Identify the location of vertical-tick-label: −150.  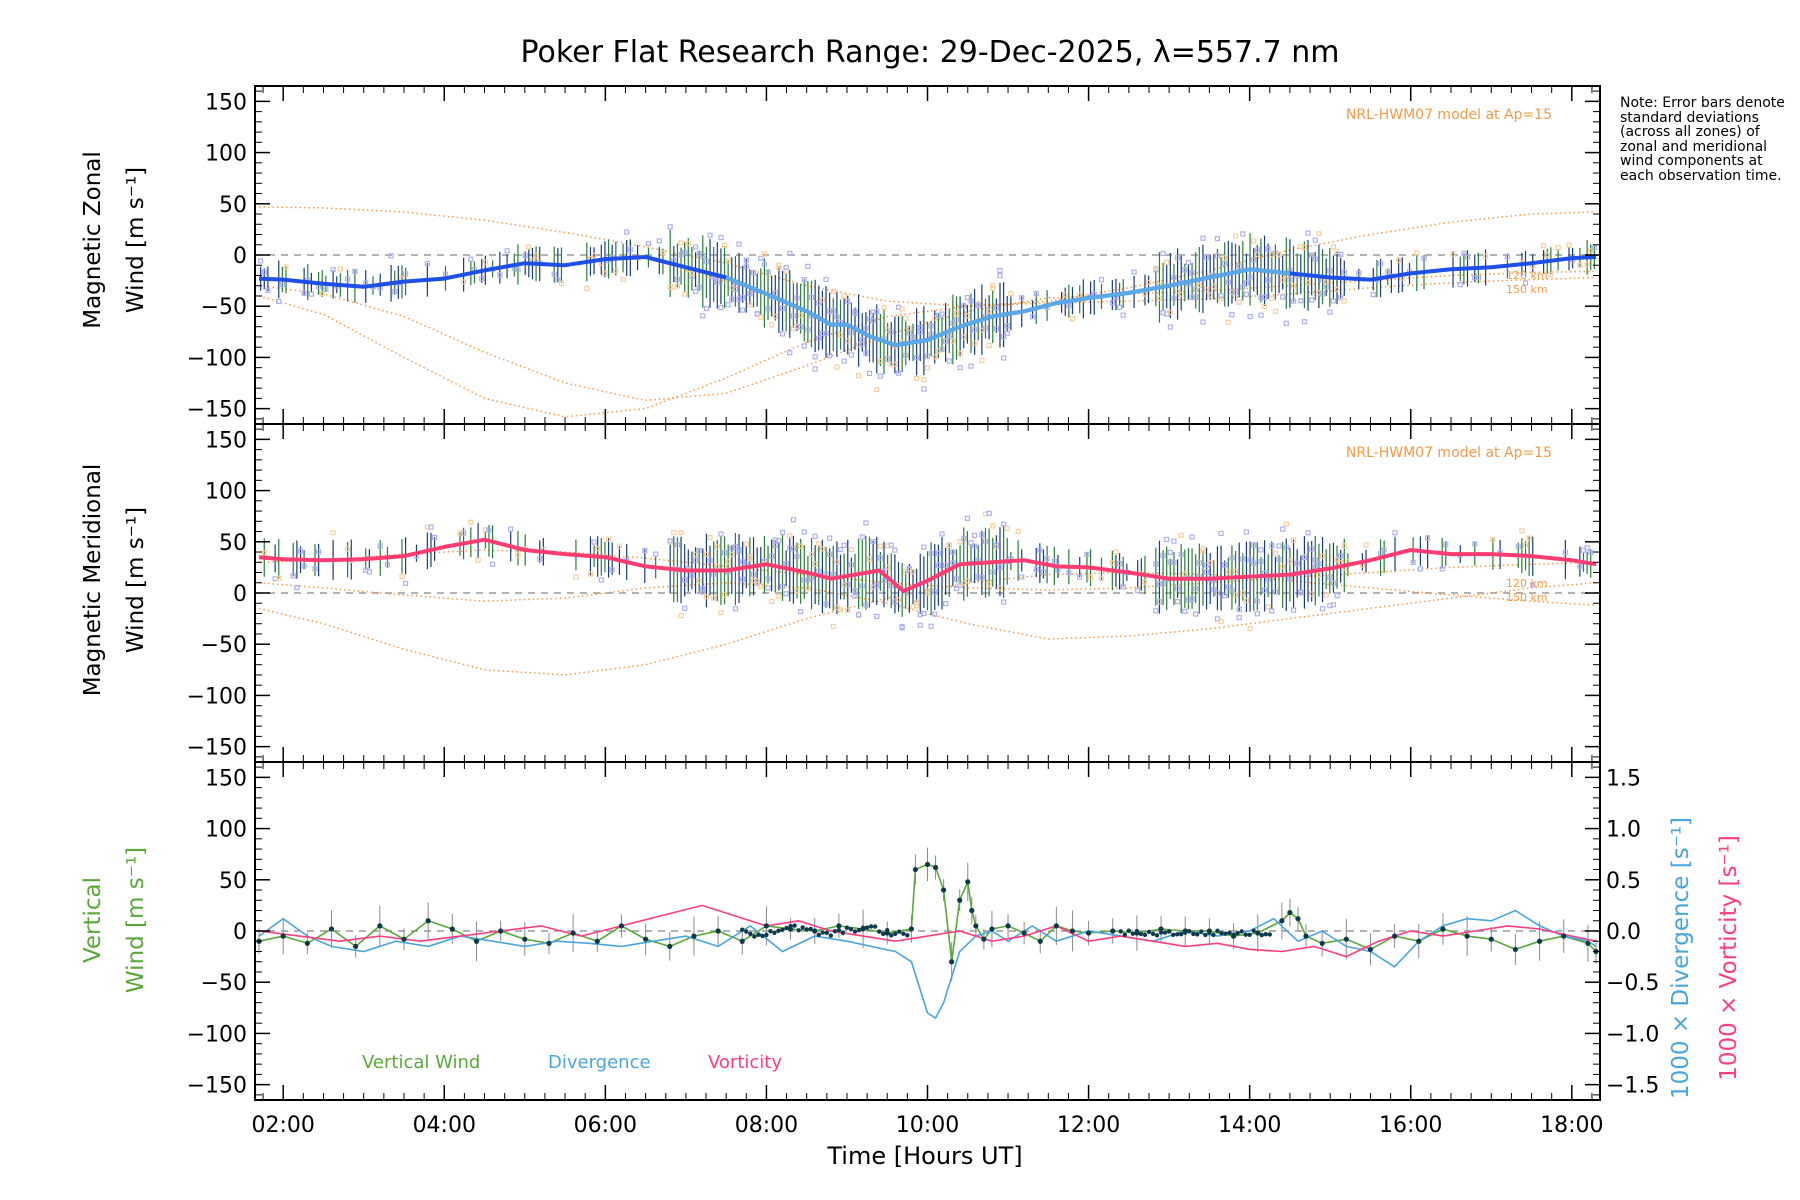
(217, 1086).